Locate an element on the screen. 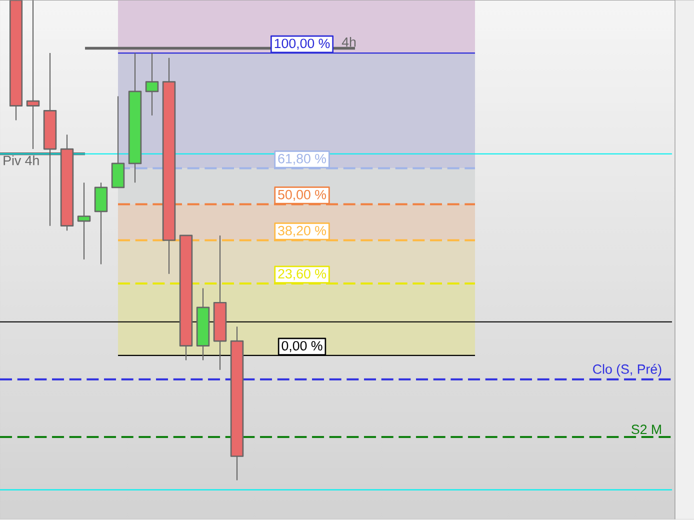 The image size is (694, 520). ref-line-label: Clo (S, Pré) is located at coordinates (627, 370).